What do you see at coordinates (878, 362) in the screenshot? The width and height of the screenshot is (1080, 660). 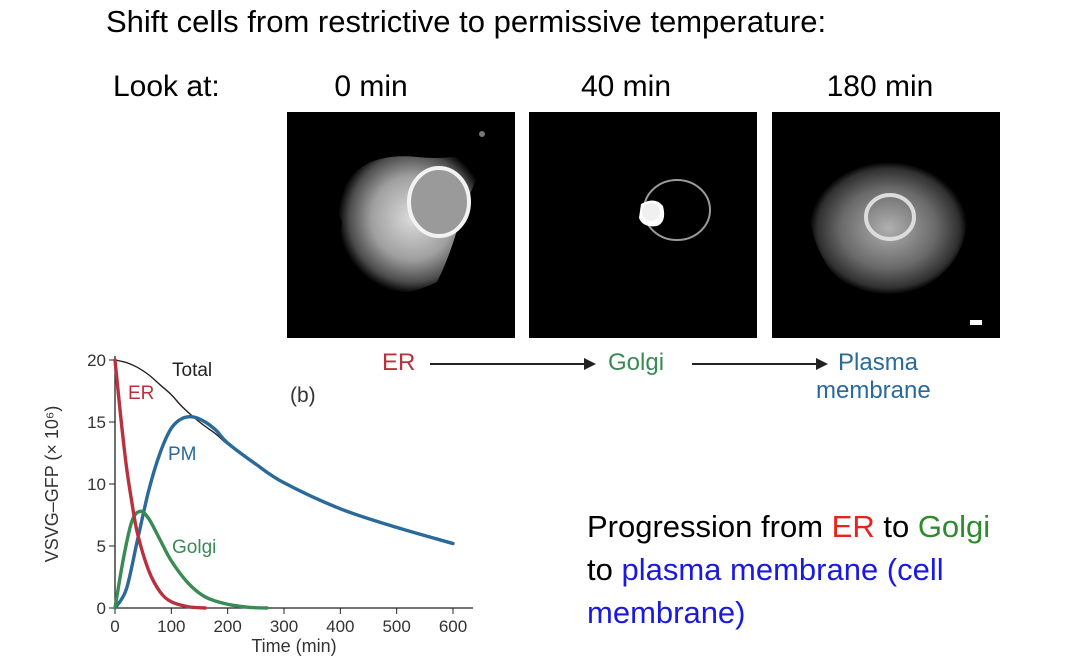 I see `flow-pm-label-line1: Plasma` at bounding box center [878, 362].